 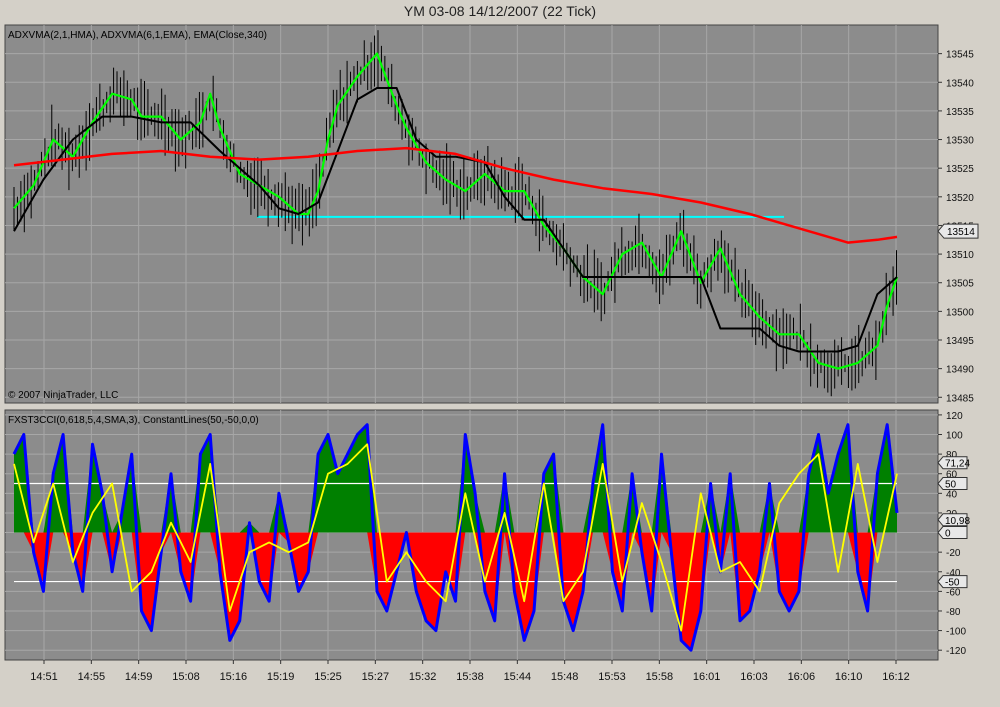 I want to click on price-axis-label: 13500, so click(x=960, y=312).